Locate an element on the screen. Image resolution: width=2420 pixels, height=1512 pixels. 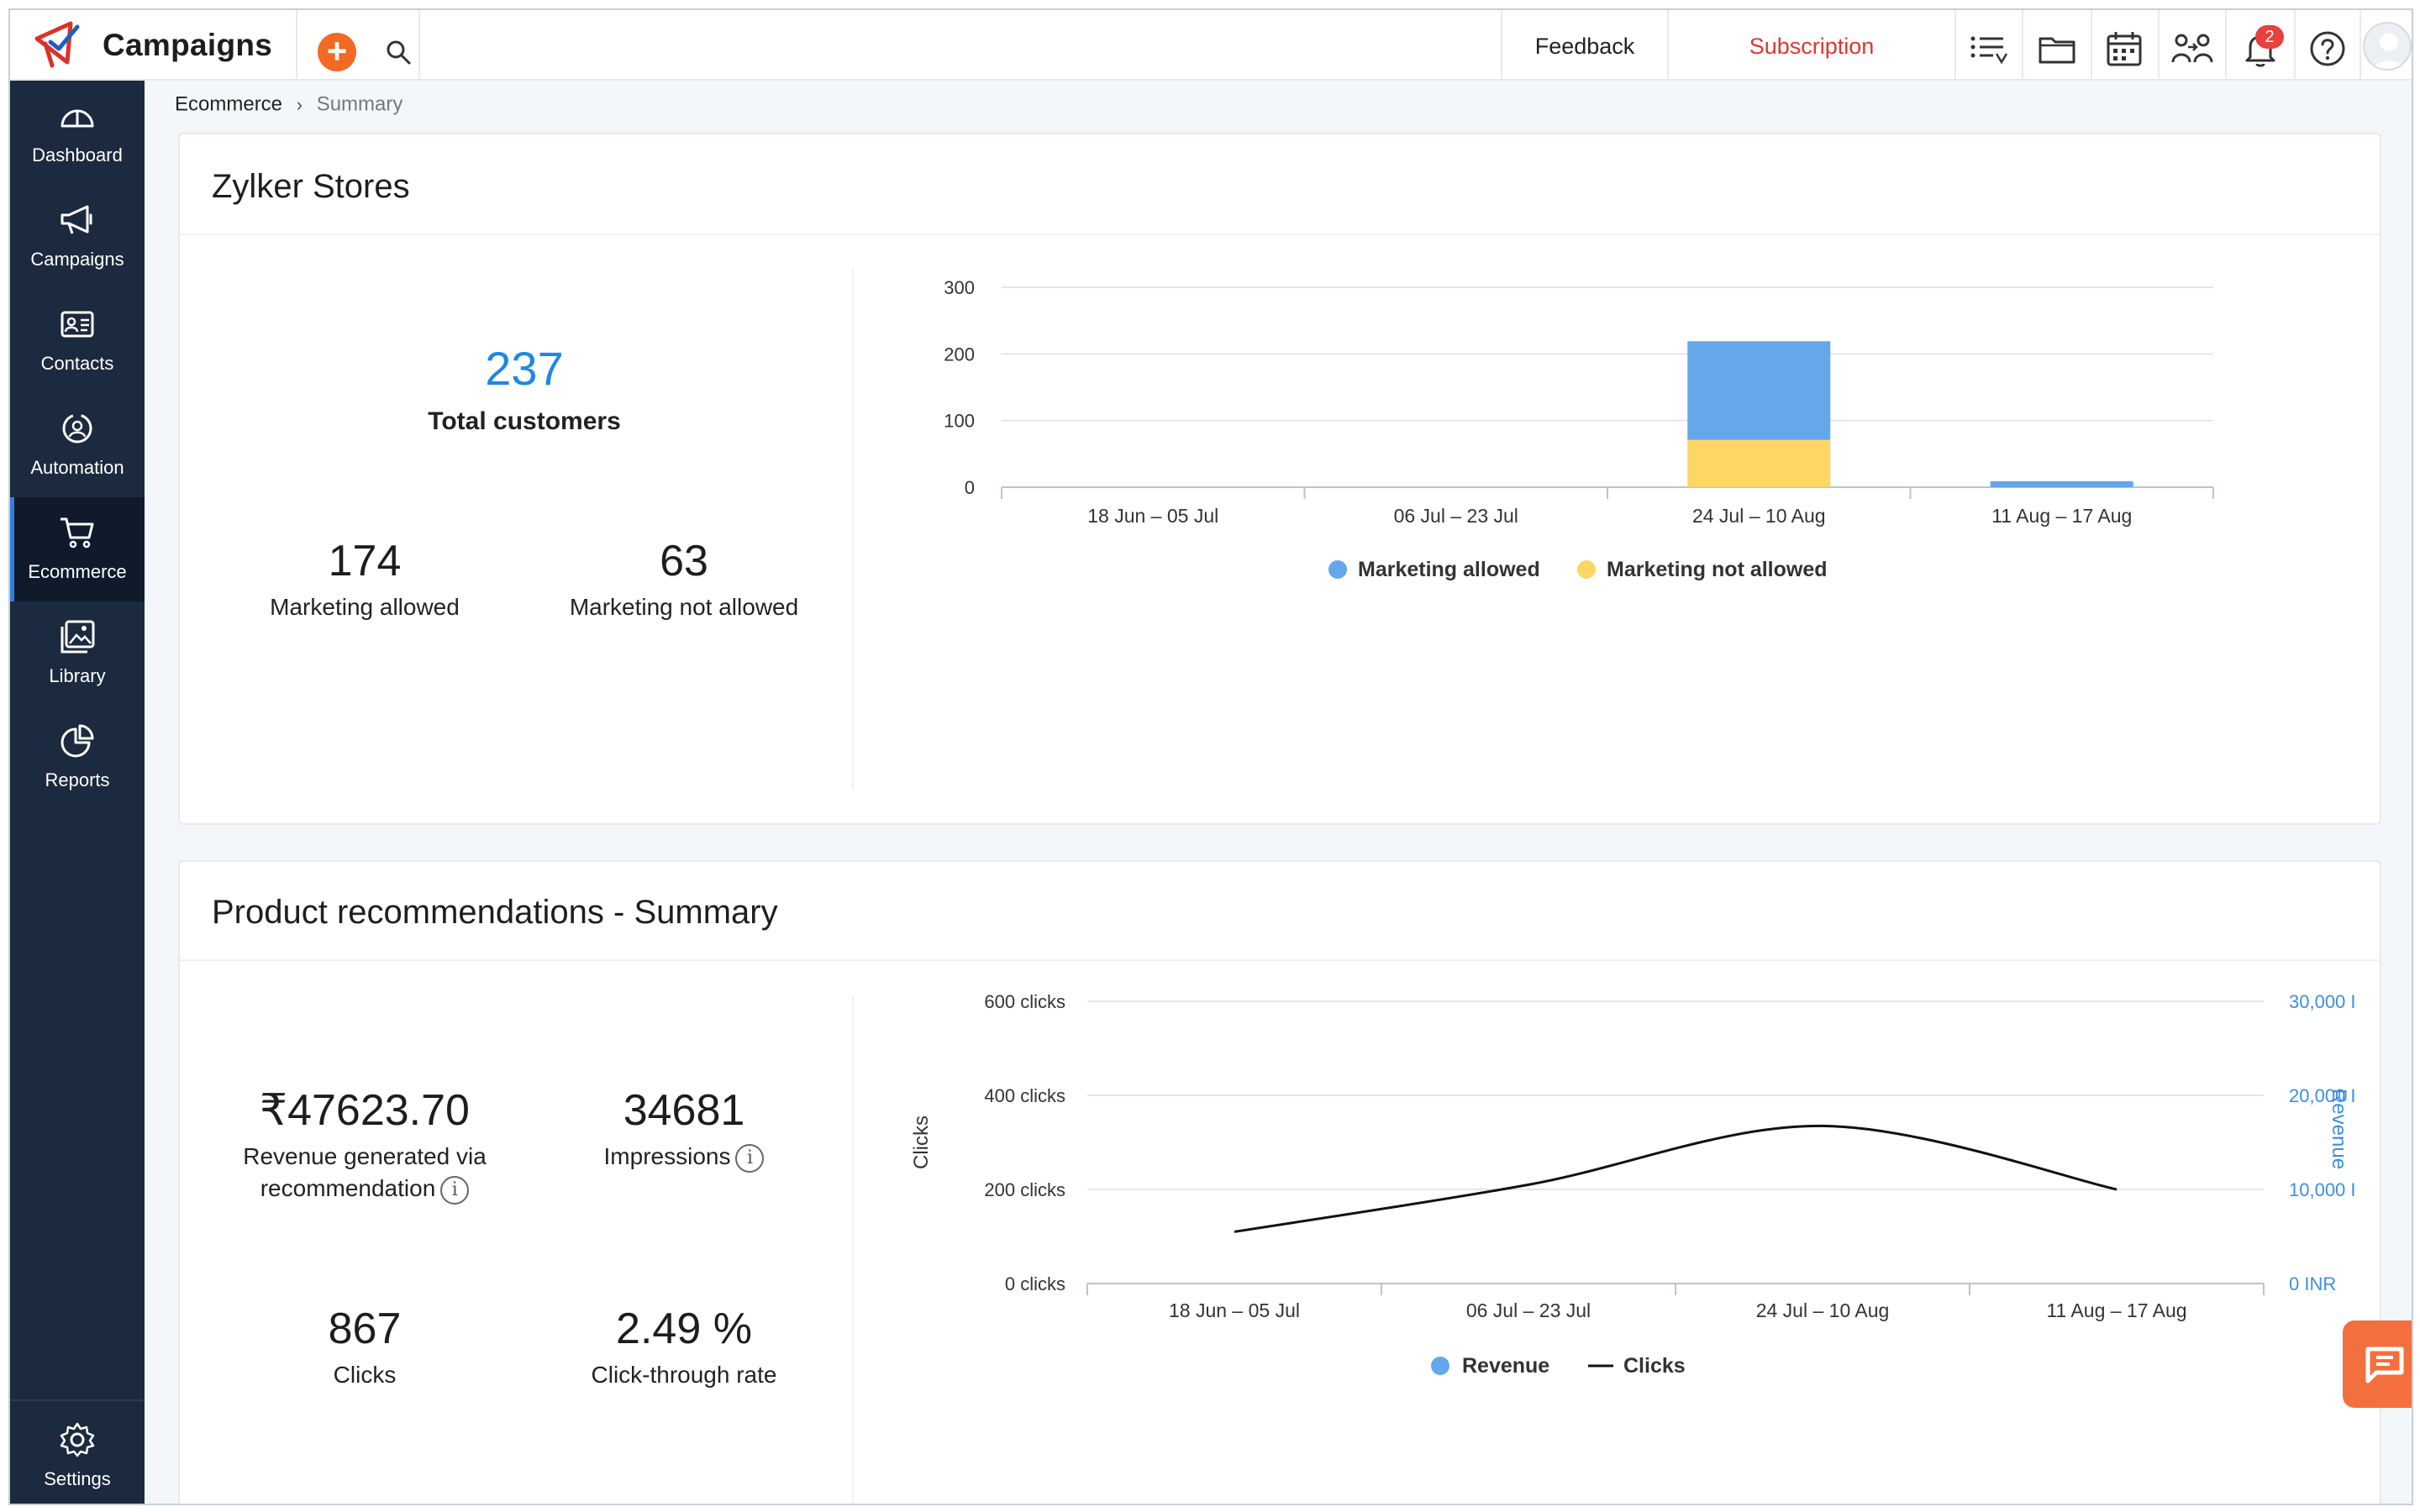
card-title: Product recommendations - Summary is located at coordinates (495, 912).